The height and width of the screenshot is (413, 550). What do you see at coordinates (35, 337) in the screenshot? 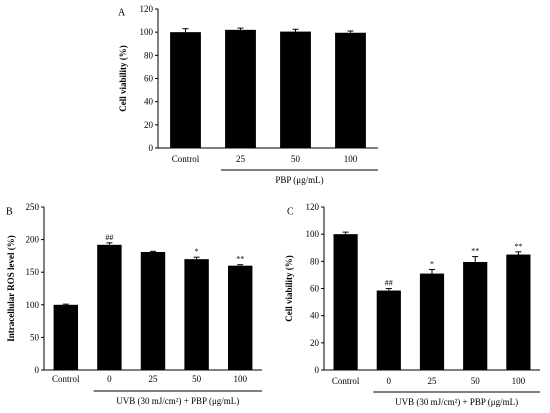
I see `y-tick-label: 50` at bounding box center [35, 337].